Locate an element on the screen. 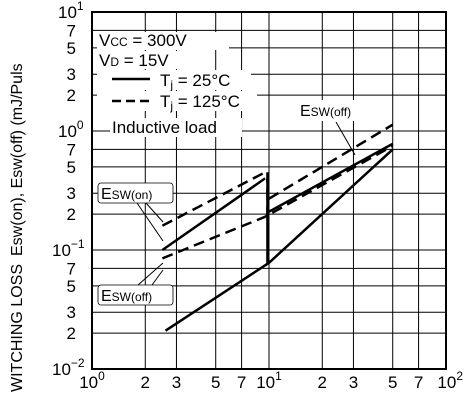 Image resolution: width=465 pixels, height=397 pixels. annot-esw-off-right: ESW(off) is located at coordinates (325, 111).